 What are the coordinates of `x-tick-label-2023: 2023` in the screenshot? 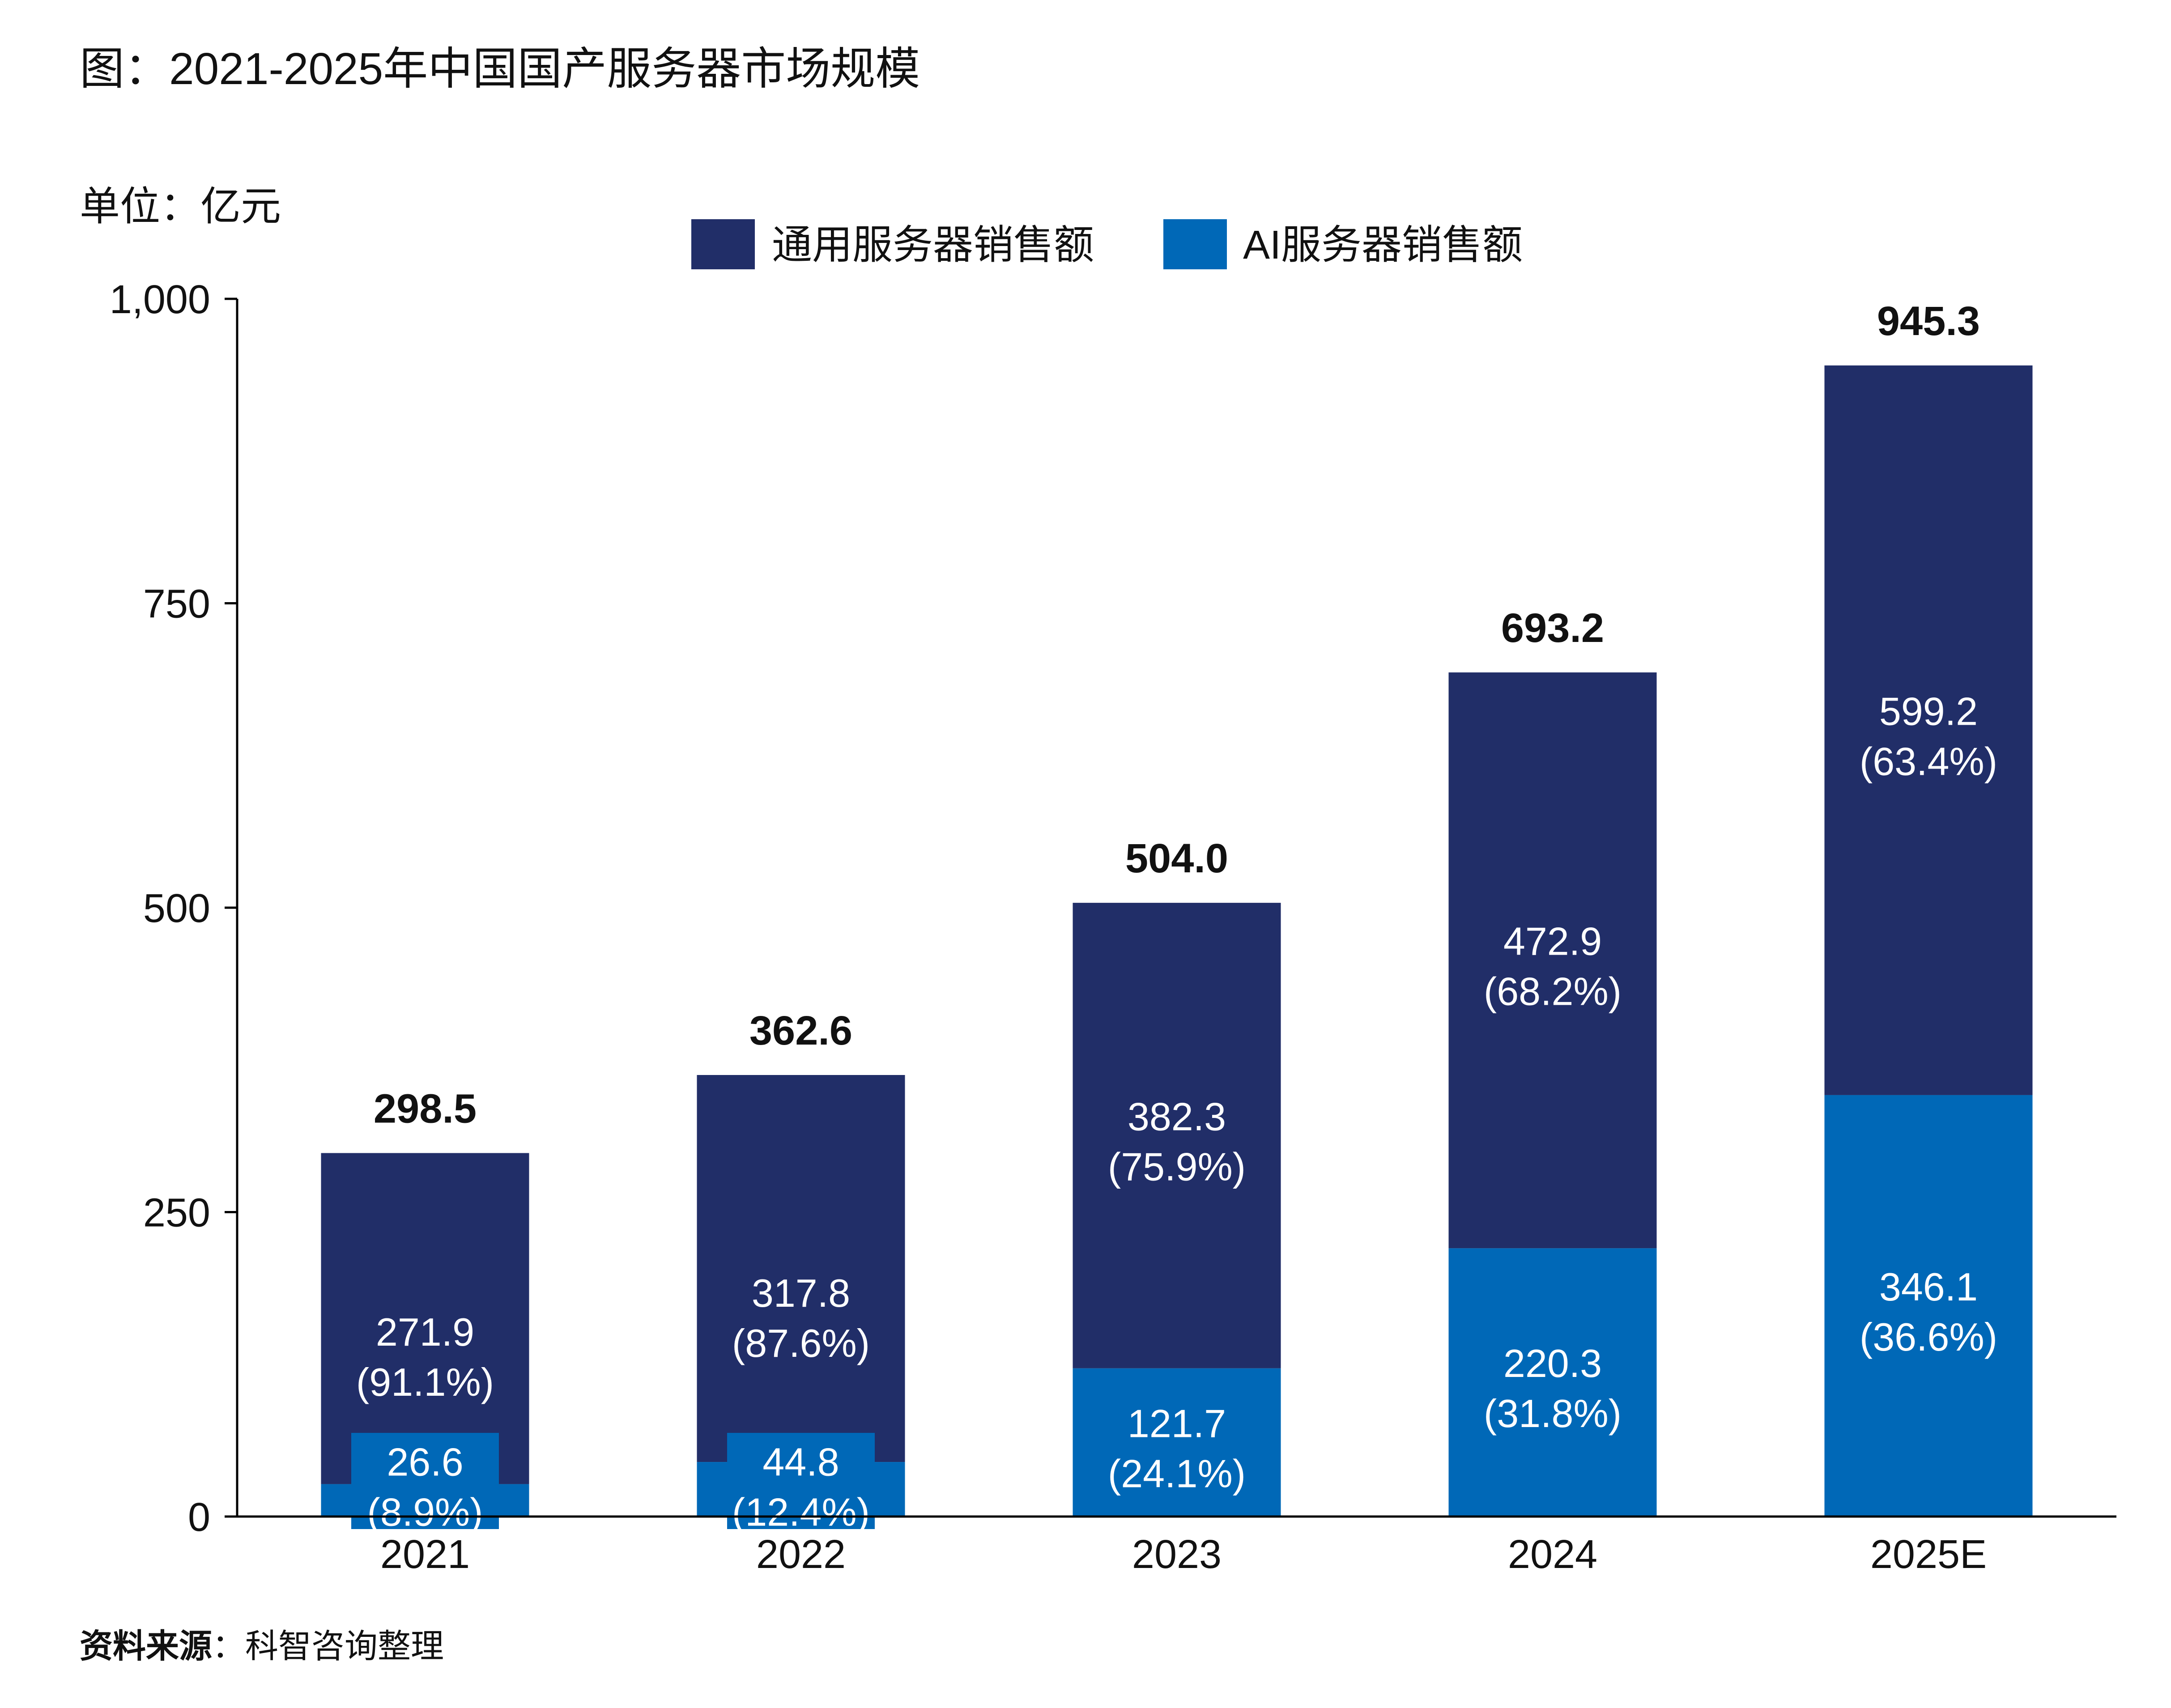 It's located at (1177, 1554).